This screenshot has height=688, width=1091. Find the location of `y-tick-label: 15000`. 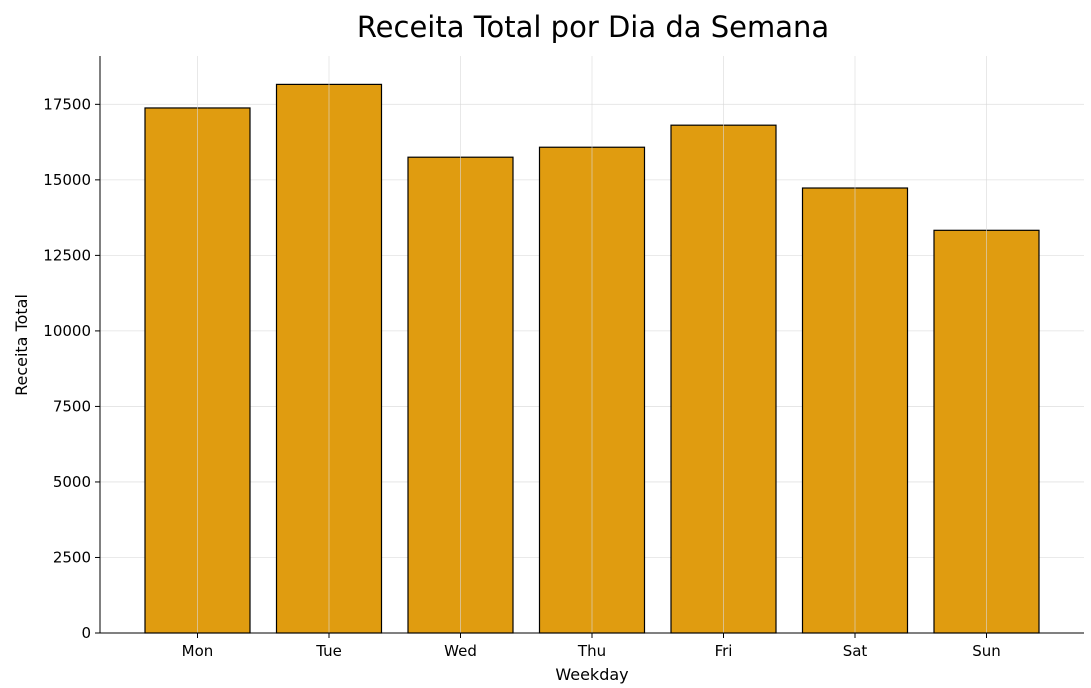

y-tick-label: 15000 is located at coordinates (67, 180).